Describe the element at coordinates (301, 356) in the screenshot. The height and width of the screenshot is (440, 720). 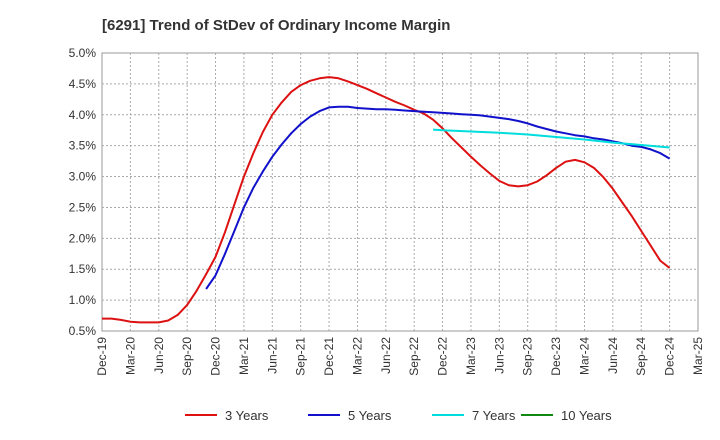
I see `x-tick-label: Sep-21` at that location.